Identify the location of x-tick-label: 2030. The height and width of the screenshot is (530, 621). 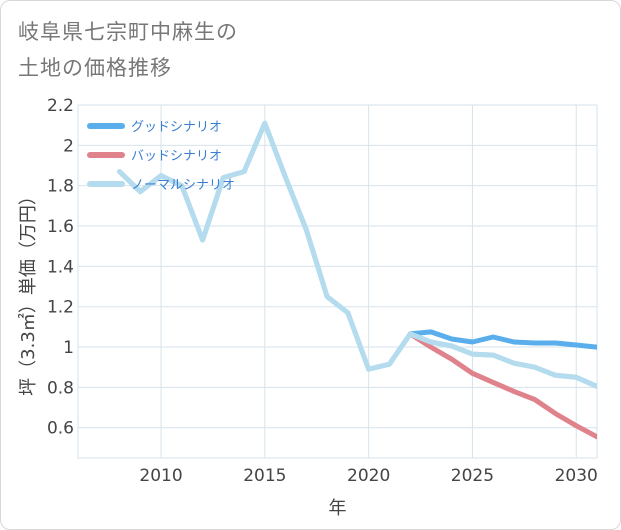
(576, 476).